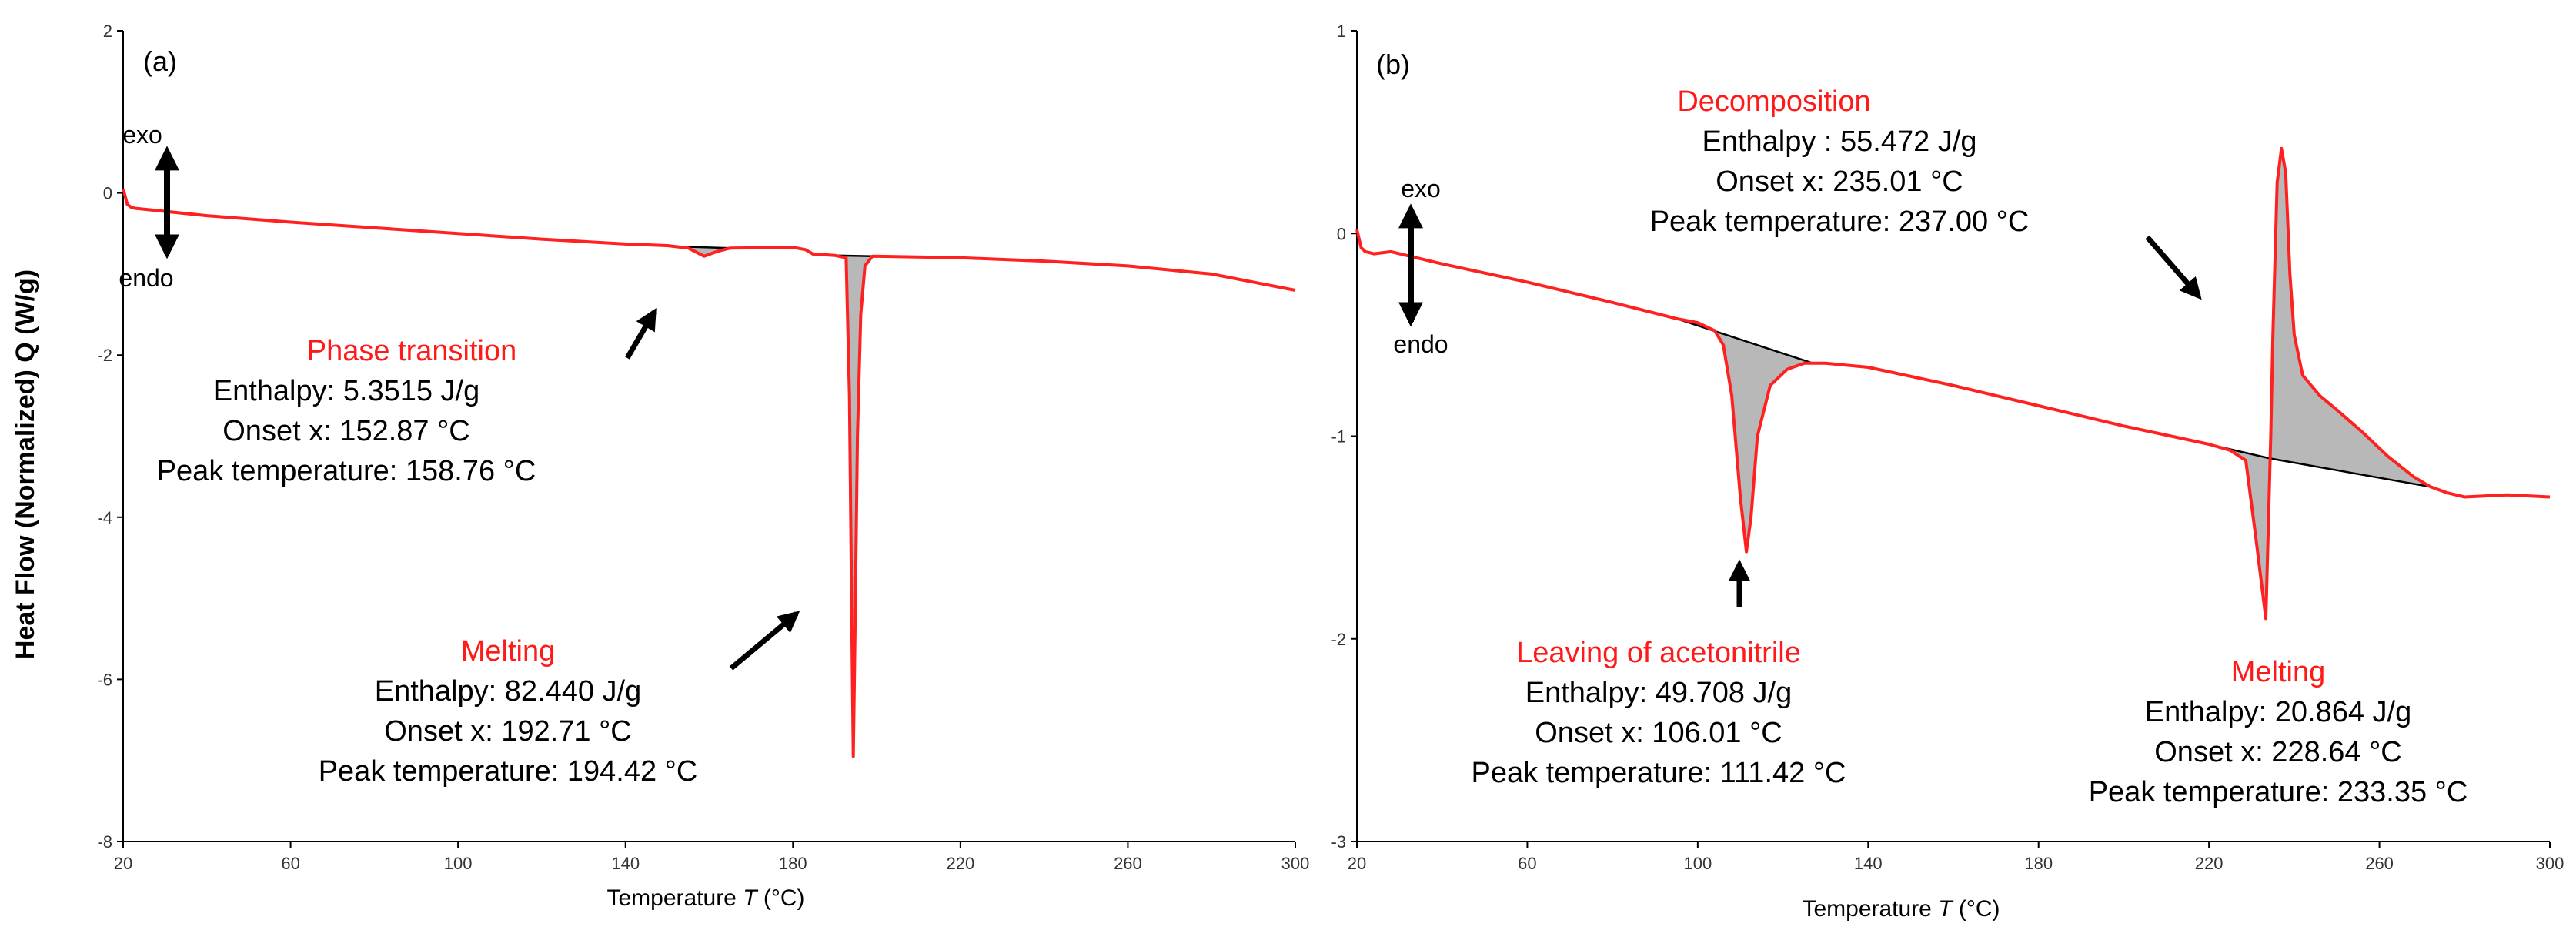  What do you see at coordinates (703, 251) in the screenshot?
I see `peak-area-phase-transition` at bounding box center [703, 251].